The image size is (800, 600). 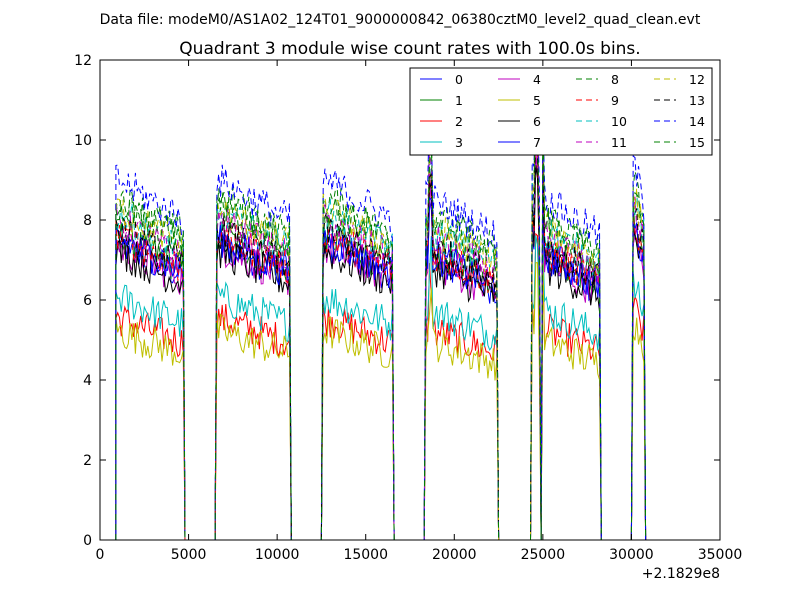 What do you see at coordinates (83, 61) in the screenshot?
I see `y-tick-label: 12` at bounding box center [83, 61].